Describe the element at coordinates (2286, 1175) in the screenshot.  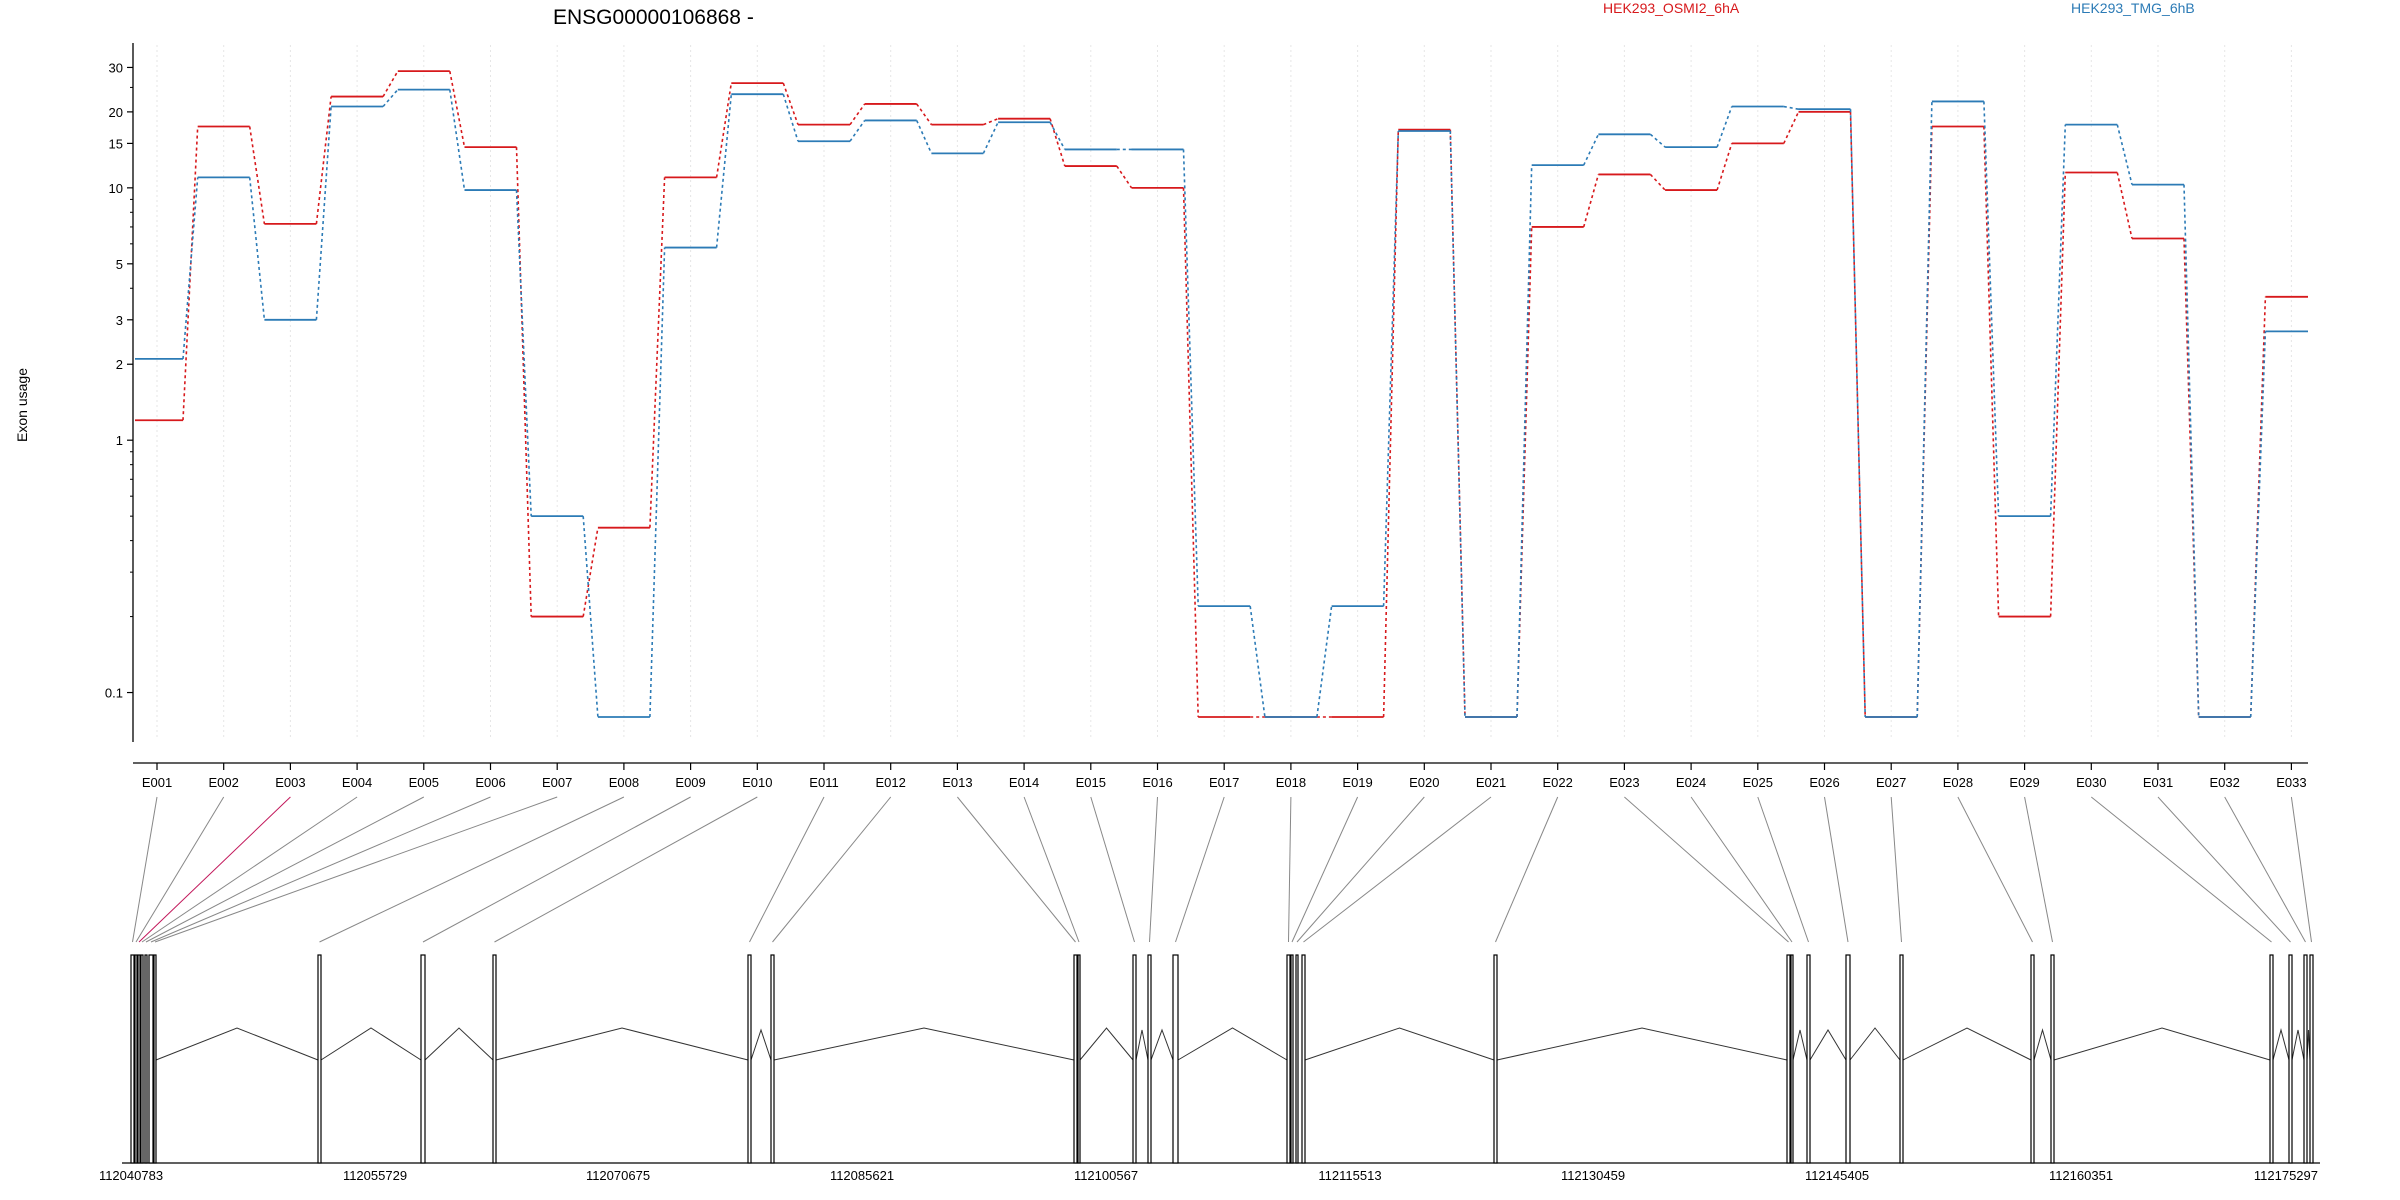
I see `coordinate-label: 112175297` at that location.